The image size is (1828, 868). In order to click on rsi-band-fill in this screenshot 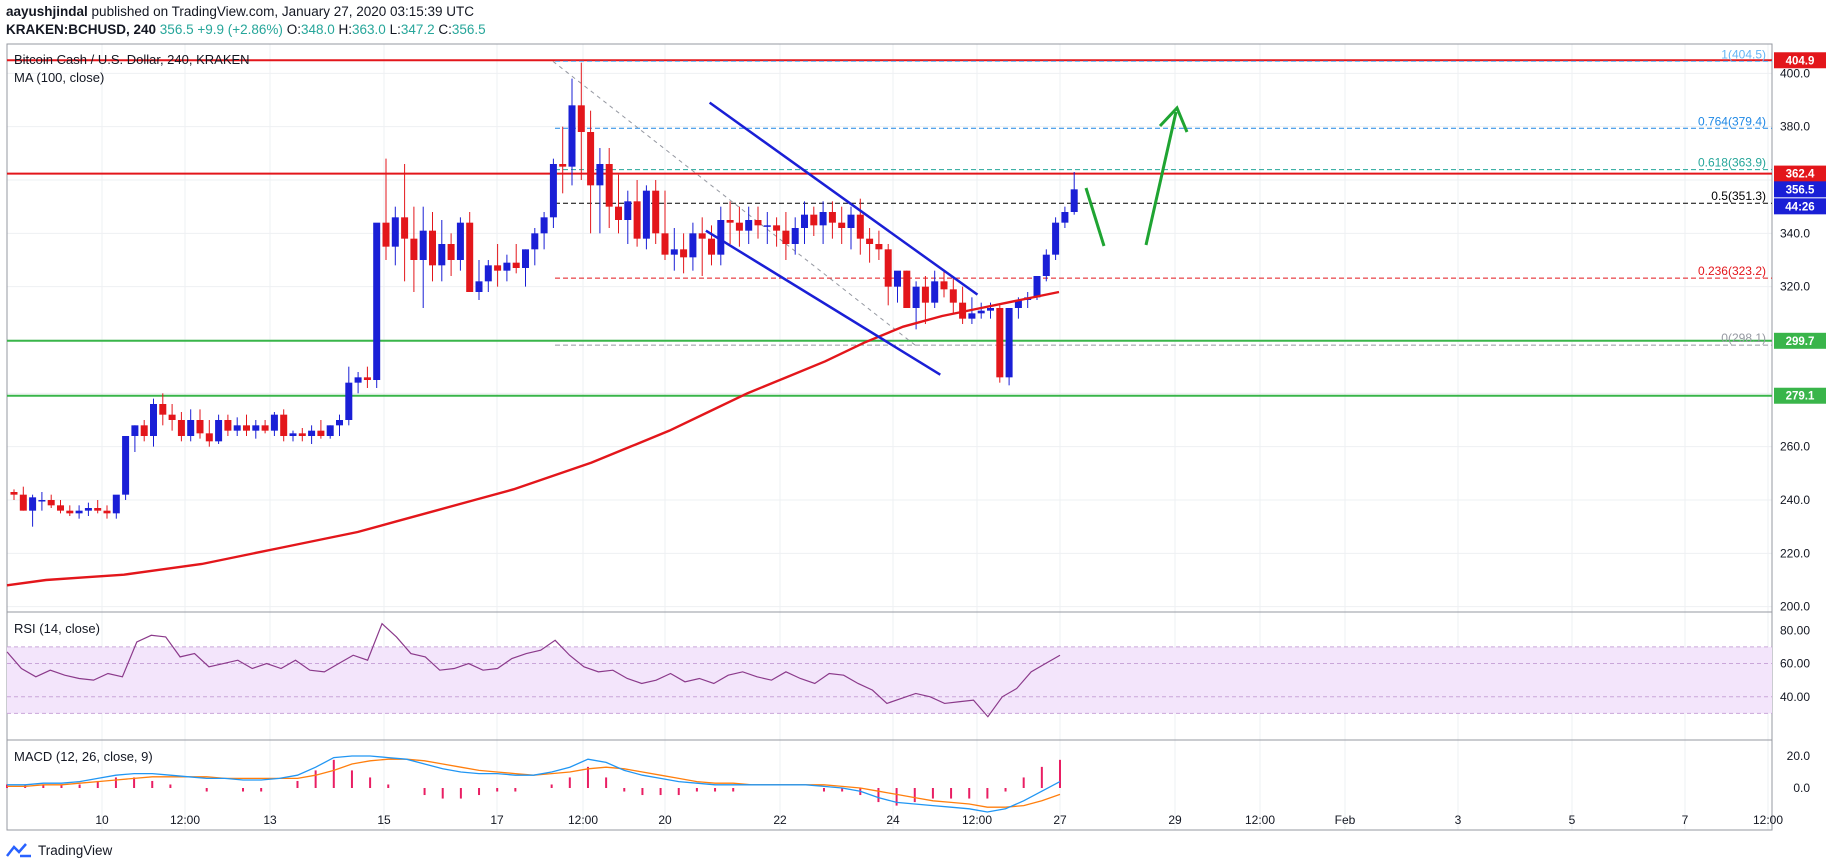, I will do `click(889, 680)`.